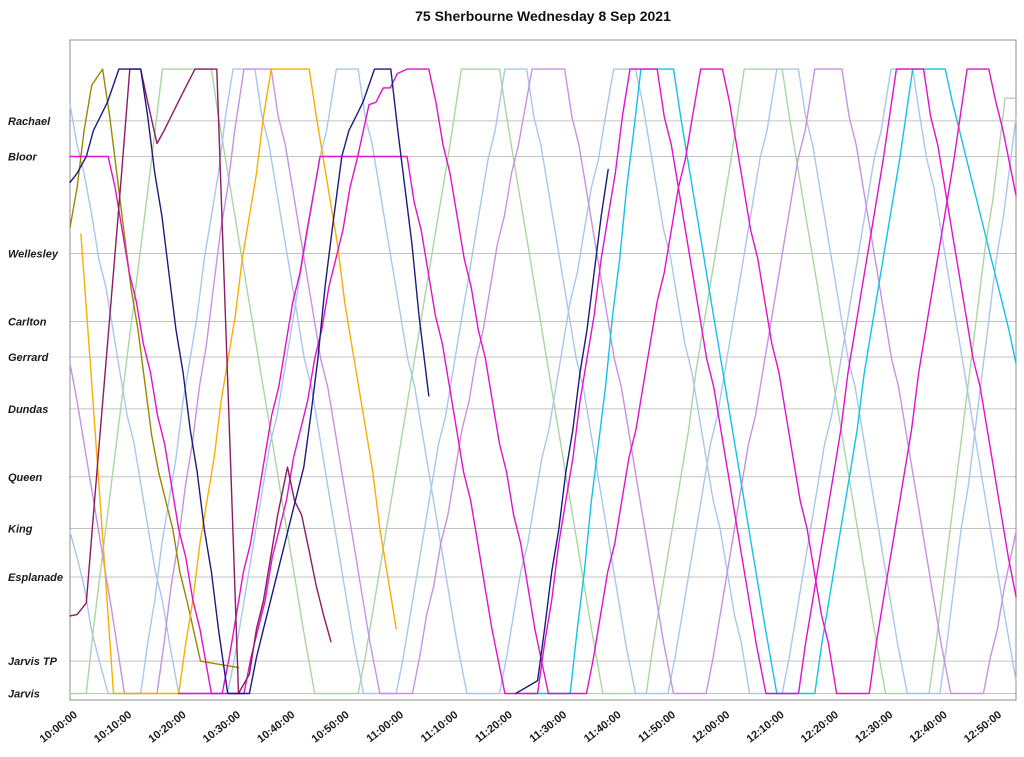 The height and width of the screenshot is (757, 1024). What do you see at coordinates (33, 662) in the screenshot?
I see `station-label-jarvis-tp: Jarvis TP` at bounding box center [33, 662].